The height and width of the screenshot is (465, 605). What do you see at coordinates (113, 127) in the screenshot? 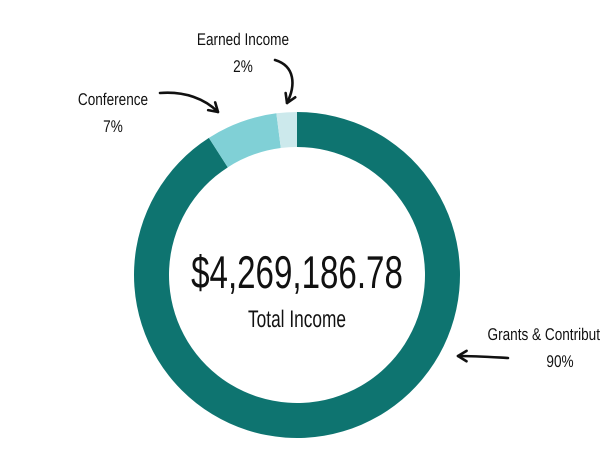
I see `data-label: 7%` at bounding box center [113, 127].